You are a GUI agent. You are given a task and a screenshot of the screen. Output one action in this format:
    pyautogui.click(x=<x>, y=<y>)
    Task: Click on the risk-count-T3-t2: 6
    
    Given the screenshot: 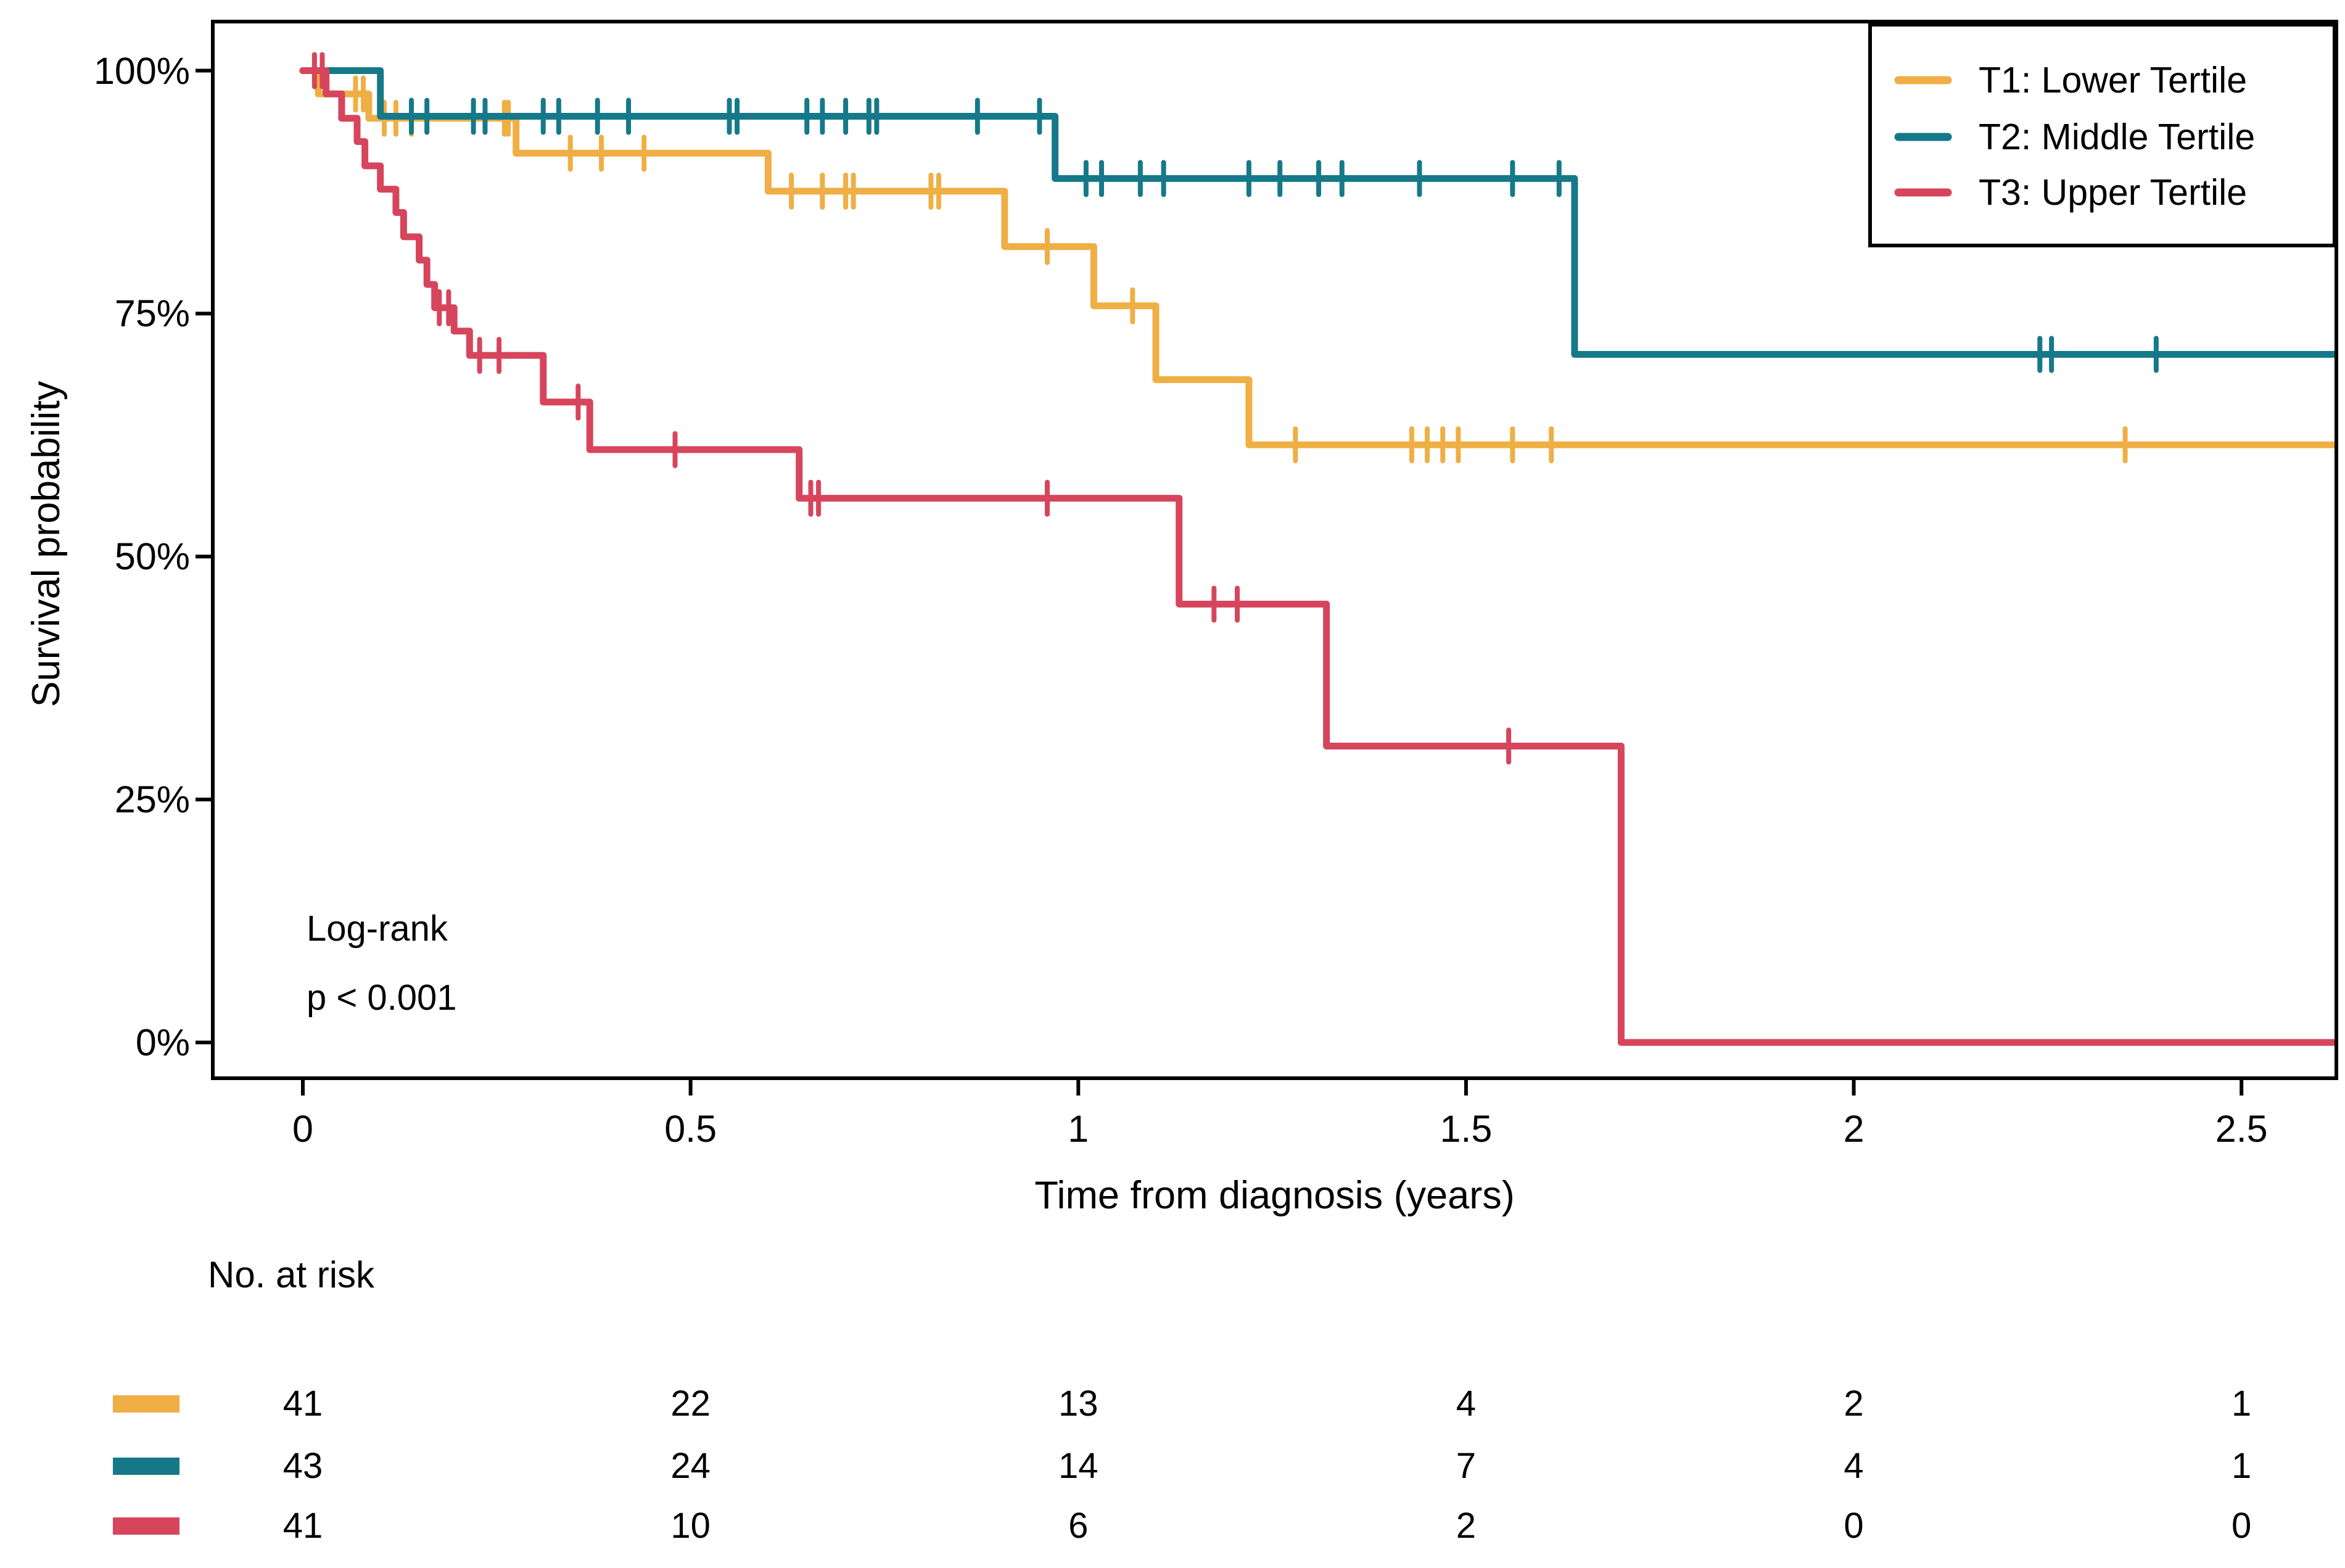 What is the action you would take?
    pyautogui.click(x=1078, y=1526)
    